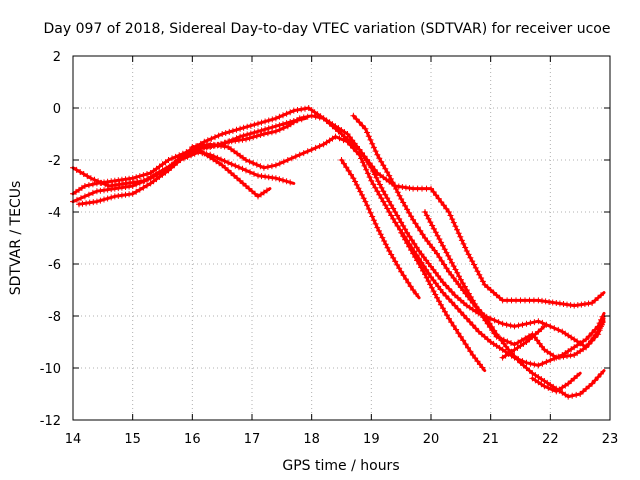  What do you see at coordinates (371, 439) in the screenshot?
I see `x-tick-label: 19` at bounding box center [371, 439].